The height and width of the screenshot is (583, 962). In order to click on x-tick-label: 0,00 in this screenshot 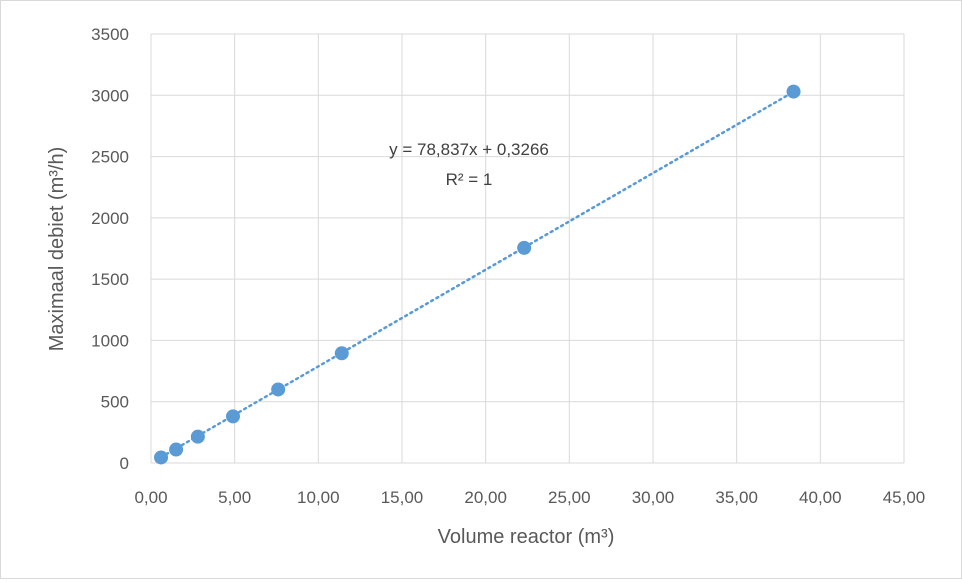, I will do `click(150, 497)`.